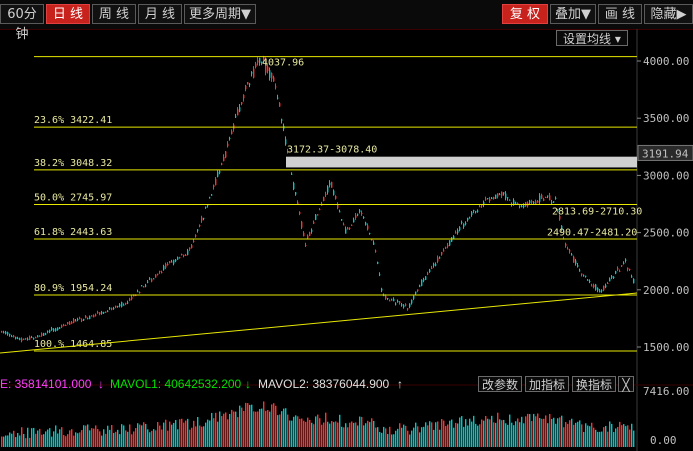  What do you see at coordinates (346, 21) in the screenshot?
I see `chart-toolbar: 60分钟 日 线 周 线 月 线 更多周期▼ 复 权 叠加▼ 画 线 隐藏▶` at bounding box center [346, 21].